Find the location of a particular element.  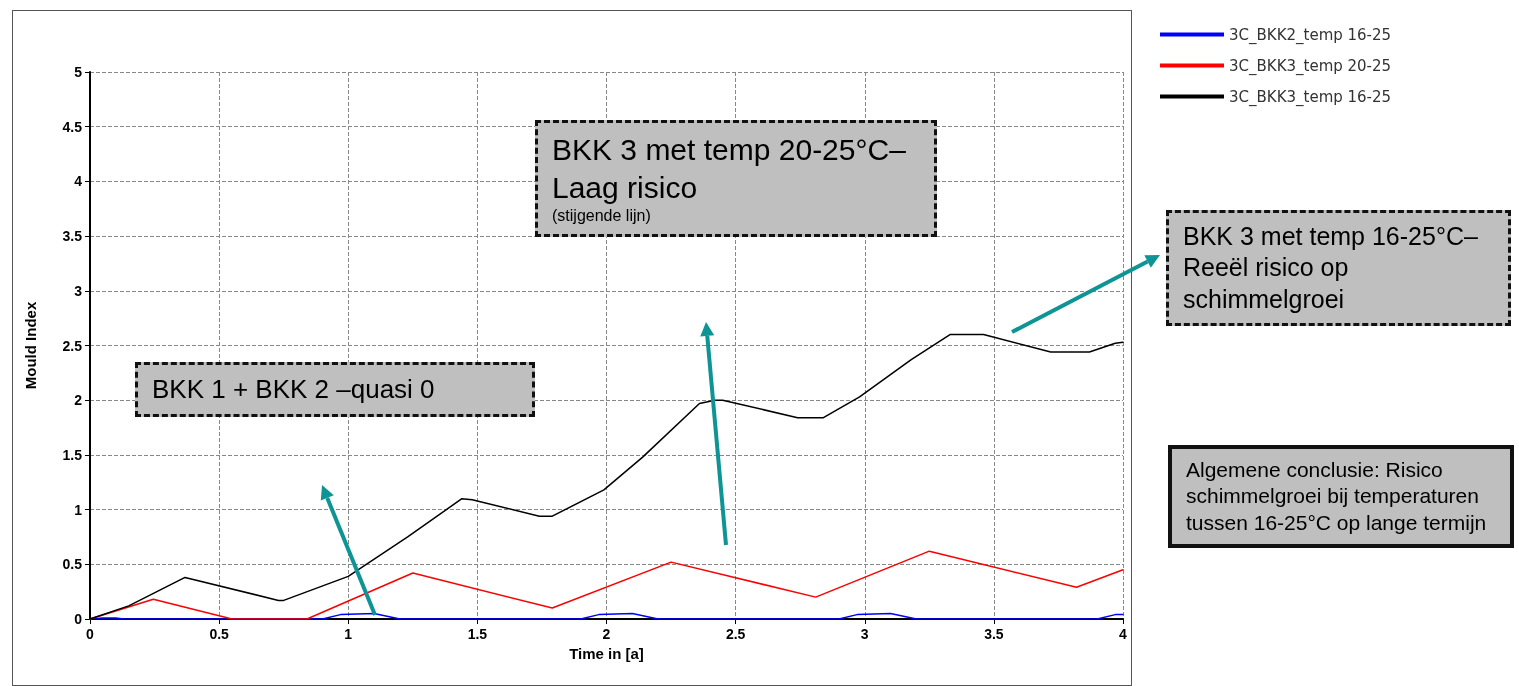

y-tick-label: 3 is located at coordinates (78, 290).